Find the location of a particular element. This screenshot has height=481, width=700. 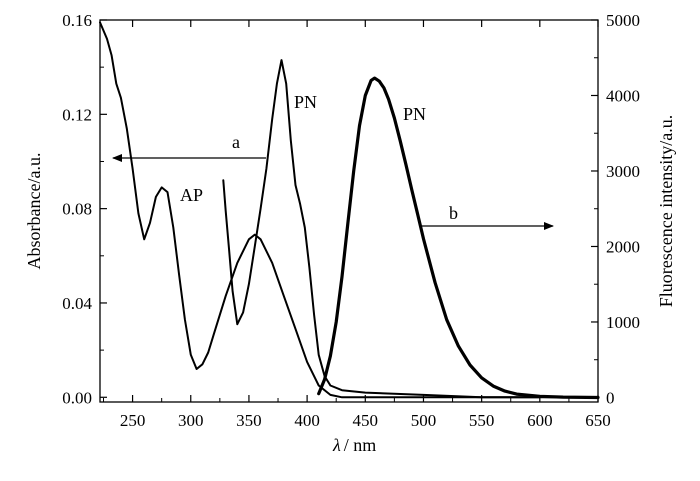

y-left-tick-label: 0.08 is located at coordinates (77, 209).